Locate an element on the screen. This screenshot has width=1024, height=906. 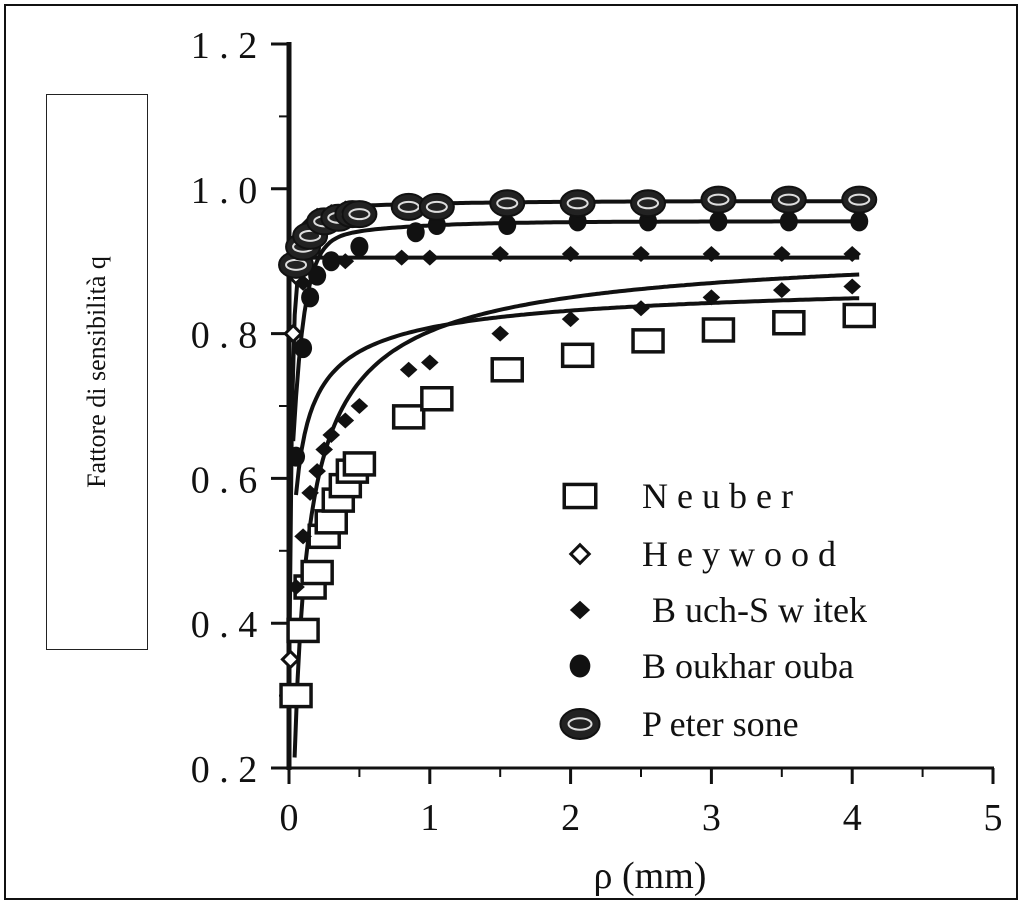
y-tick-label: 0 . 6 is located at coordinates (224, 480).